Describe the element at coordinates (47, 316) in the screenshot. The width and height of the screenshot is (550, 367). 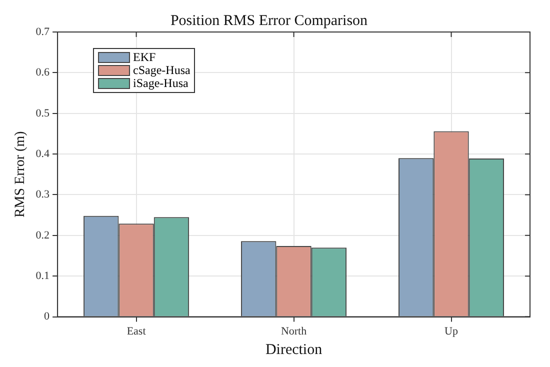
I see `y-tick-label: 0` at that location.